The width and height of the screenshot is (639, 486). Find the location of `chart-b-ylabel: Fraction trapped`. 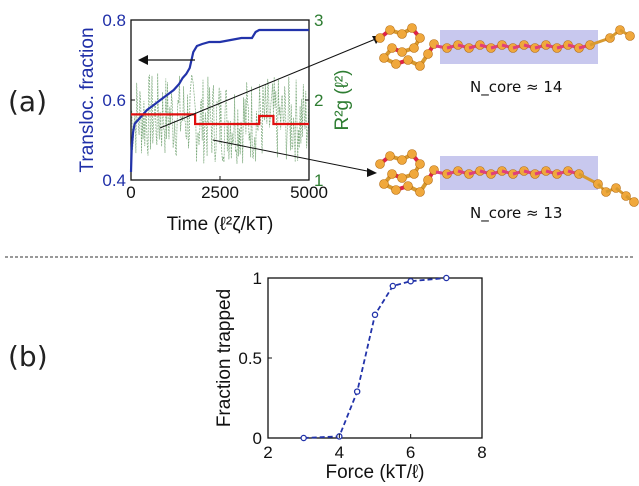

chart-b-ylabel: Fraction trapped is located at coordinates (224, 358).